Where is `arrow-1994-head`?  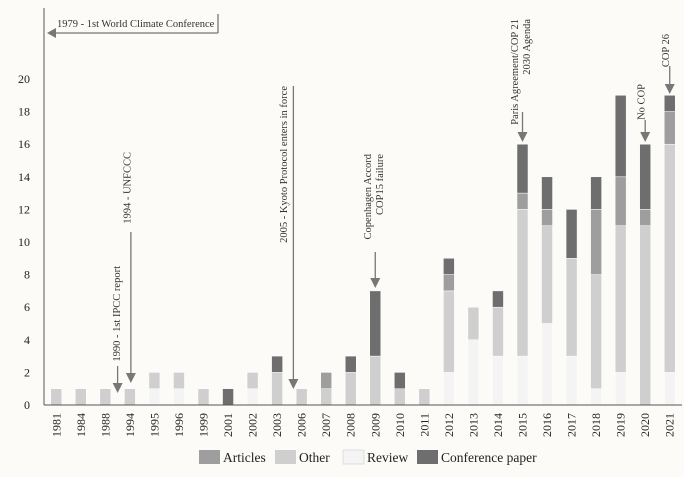 arrow-1994-head is located at coordinates (130, 378).